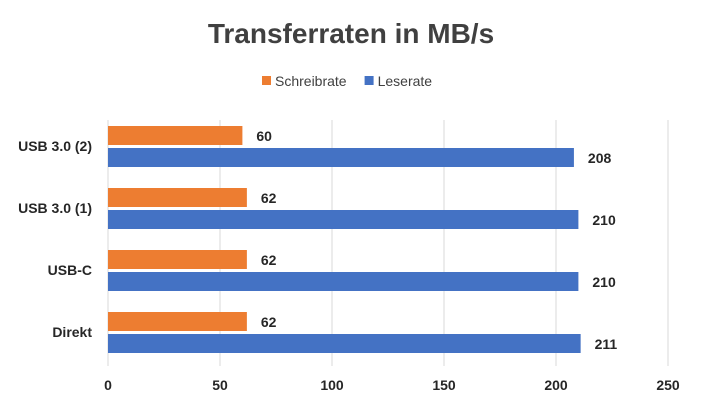 The height and width of the screenshot is (411, 702). What do you see at coordinates (668, 385) in the screenshot?
I see `x-tick-label-5: 250` at bounding box center [668, 385].